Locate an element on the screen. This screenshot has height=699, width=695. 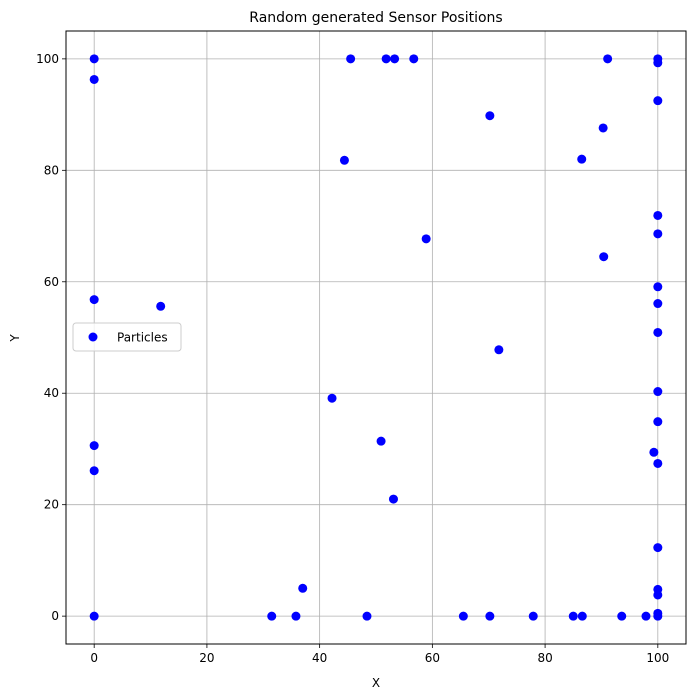
y-tick-label: 80 is located at coordinates (51, 170).